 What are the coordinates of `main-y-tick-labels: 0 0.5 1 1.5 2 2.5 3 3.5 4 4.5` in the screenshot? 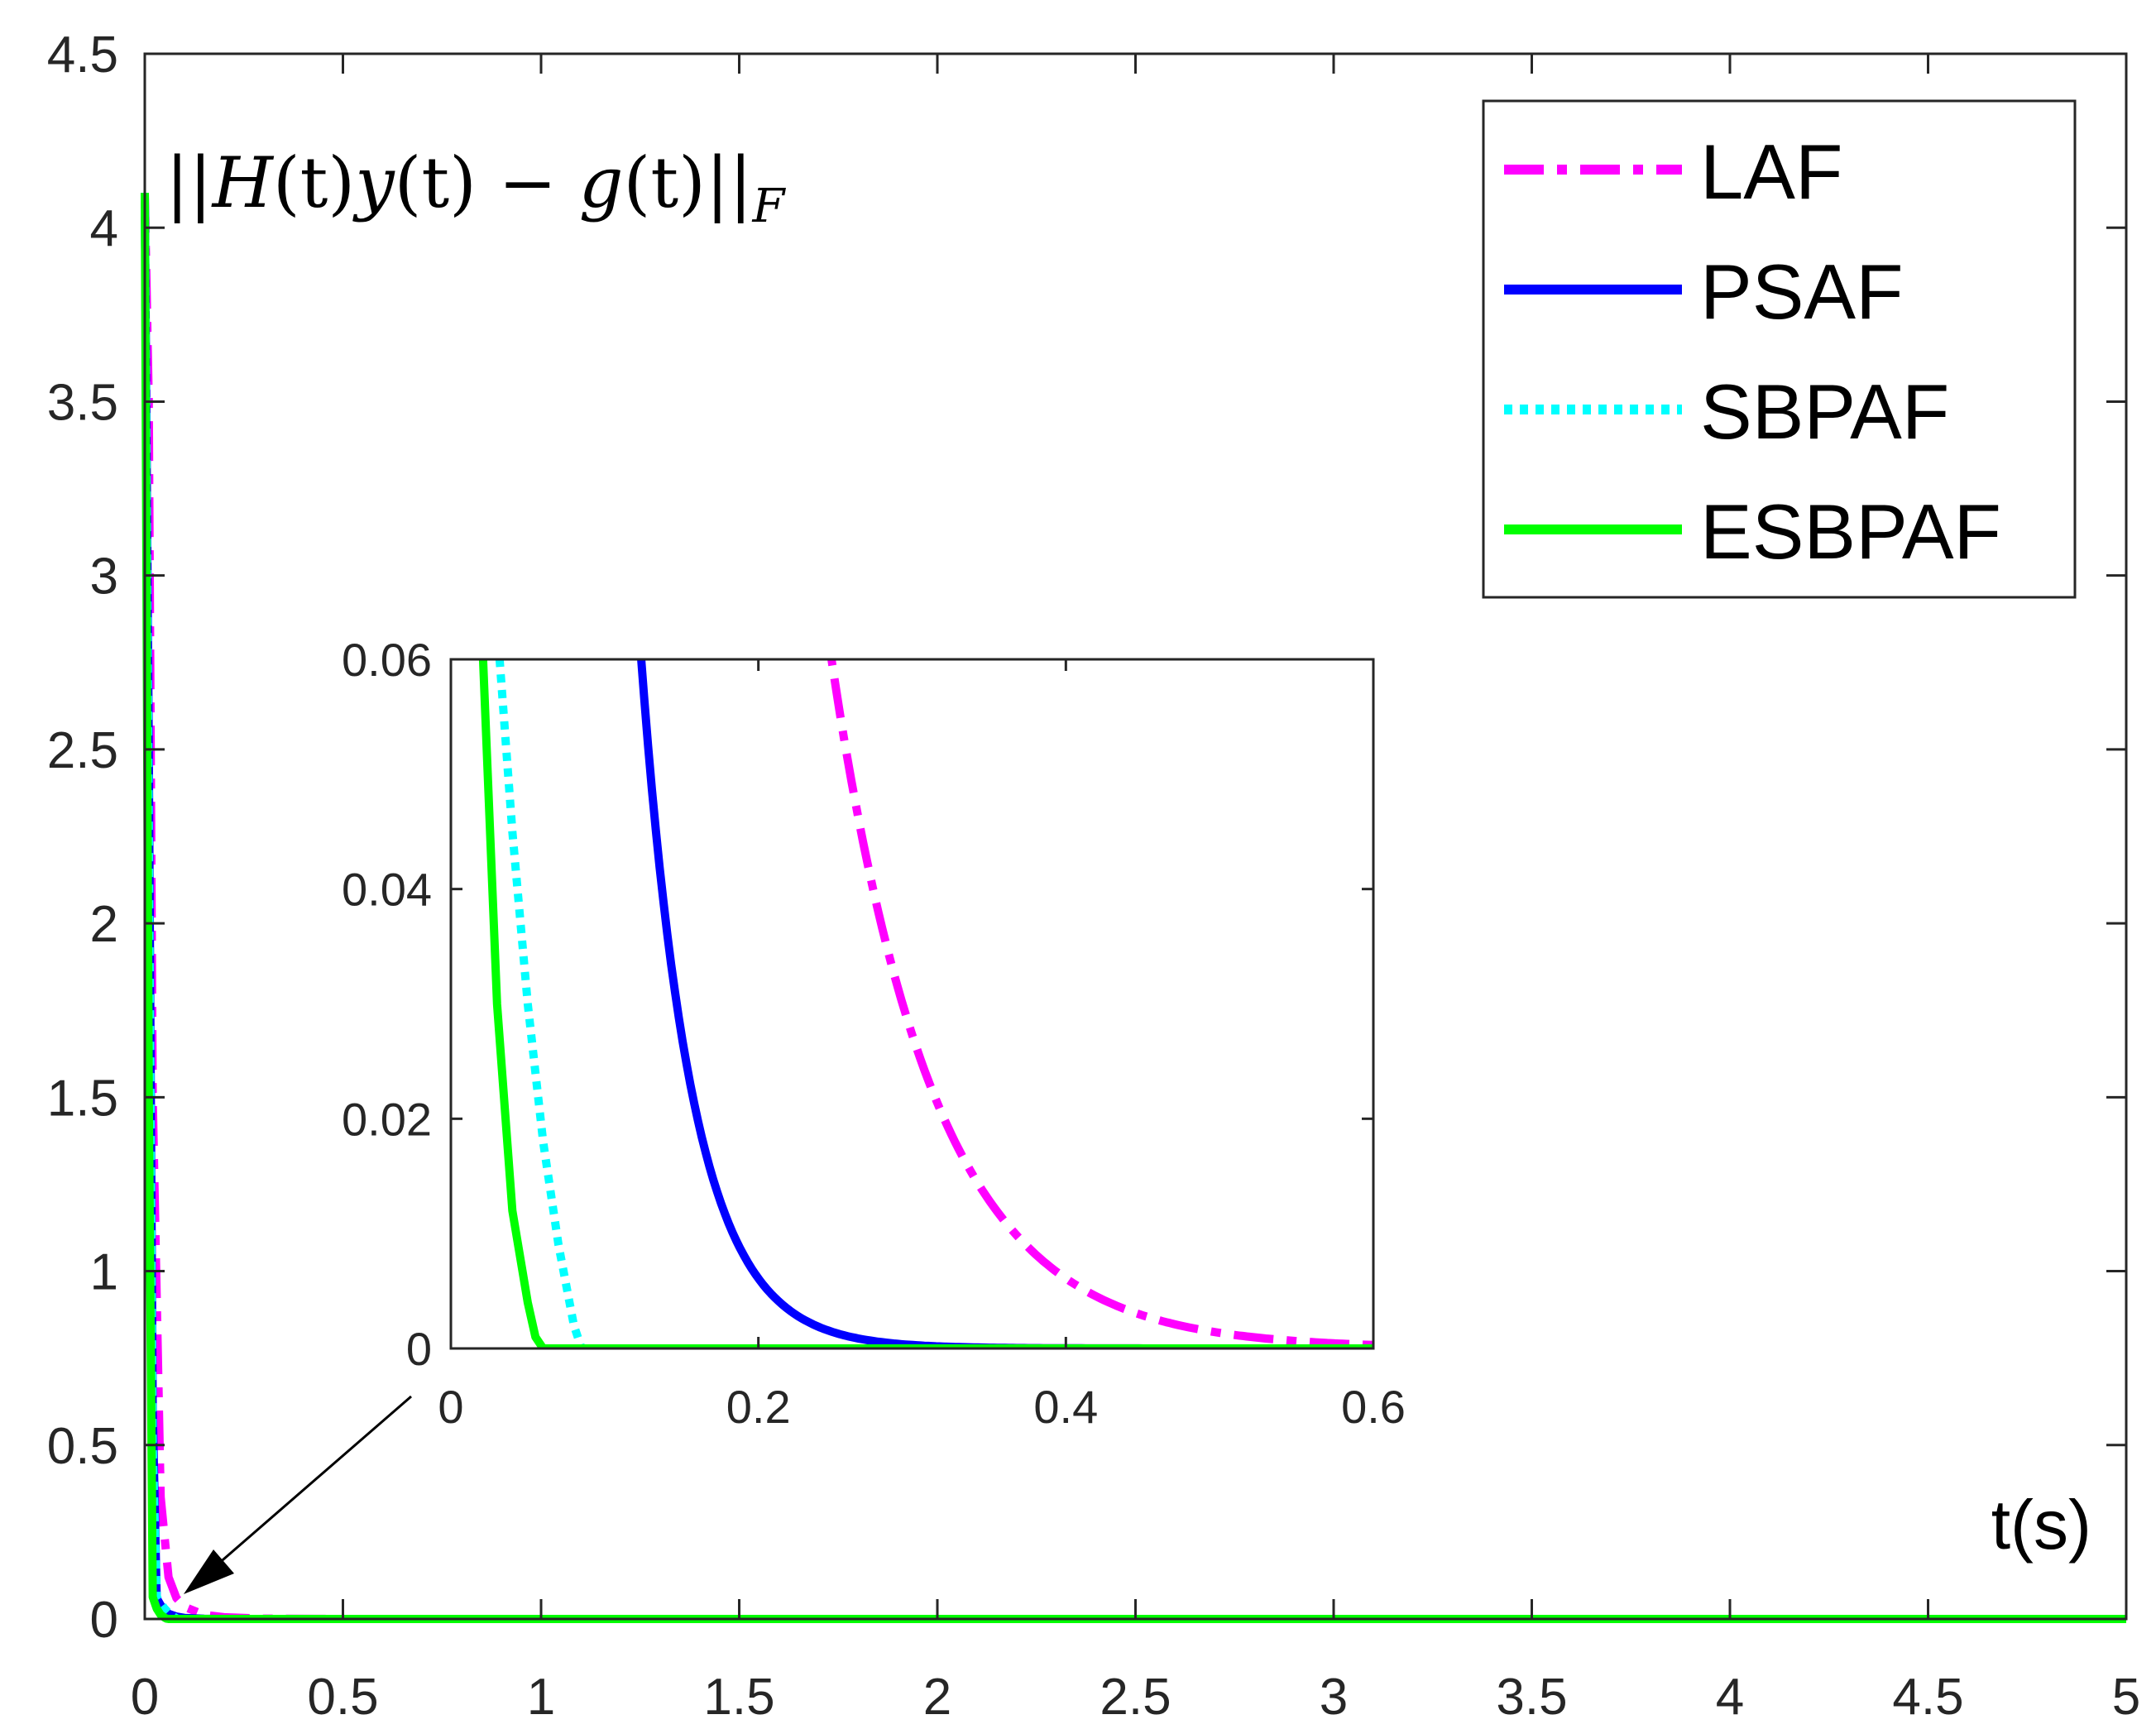 It's located at (82, 837).